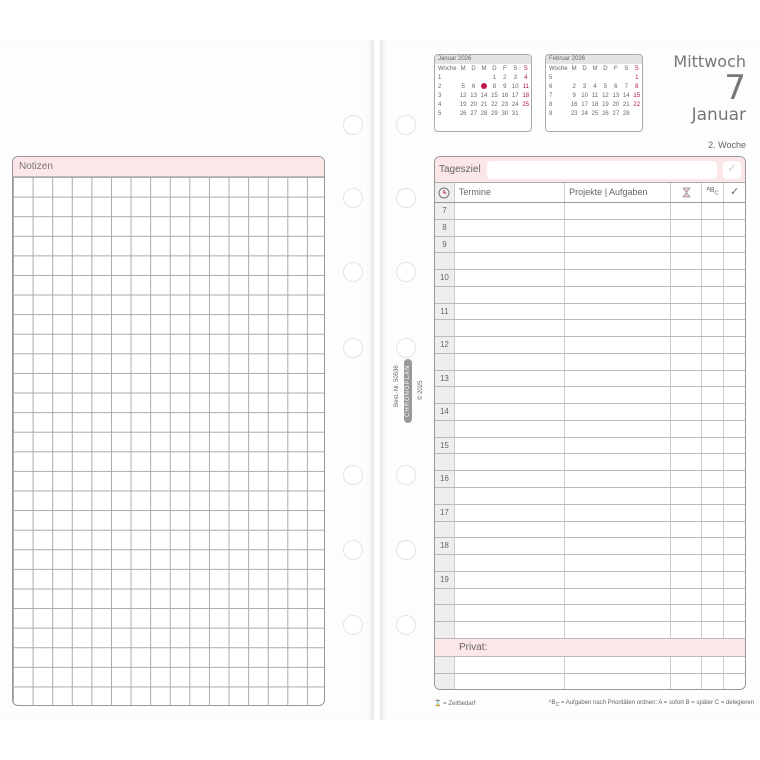 The width and height of the screenshot is (760, 760). What do you see at coordinates (515, 104) in the screenshot?
I see `calendar-cell: 24` at bounding box center [515, 104].